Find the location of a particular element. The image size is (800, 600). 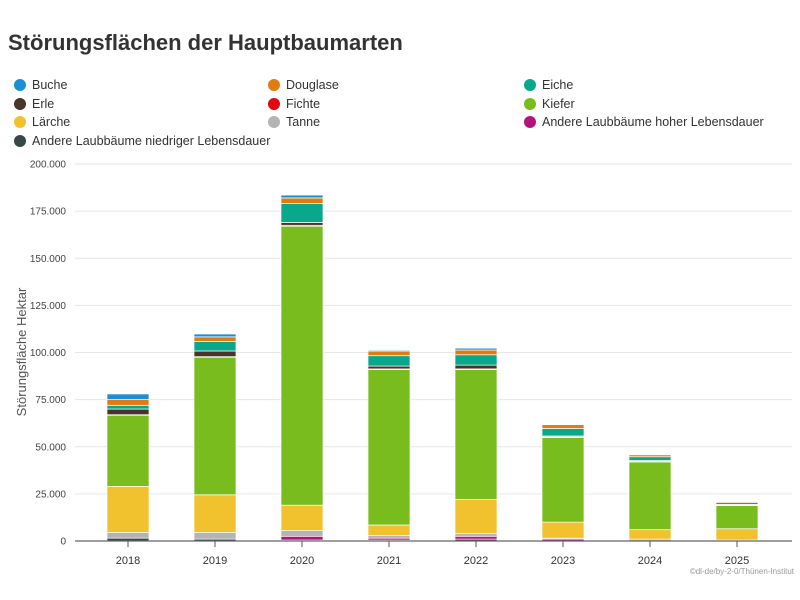

y-tick-label: 50.000 is located at coordinates (50, 447).